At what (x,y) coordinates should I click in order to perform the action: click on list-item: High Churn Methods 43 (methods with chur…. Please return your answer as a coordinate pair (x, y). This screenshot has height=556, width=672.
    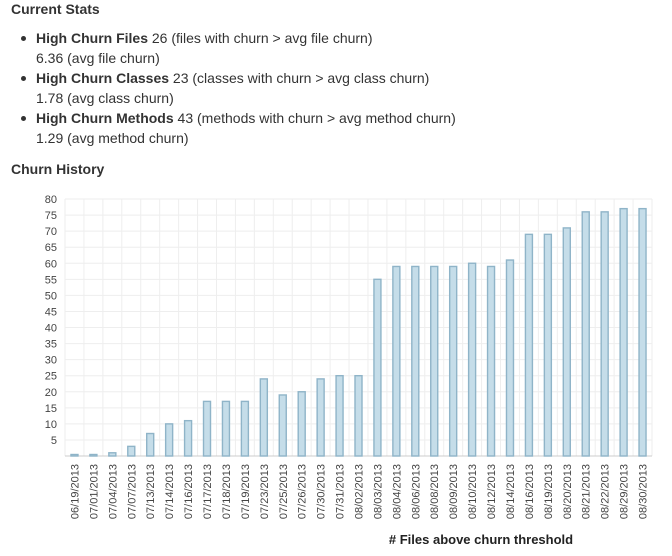
    Looking at the image, I should click on (238, 128).